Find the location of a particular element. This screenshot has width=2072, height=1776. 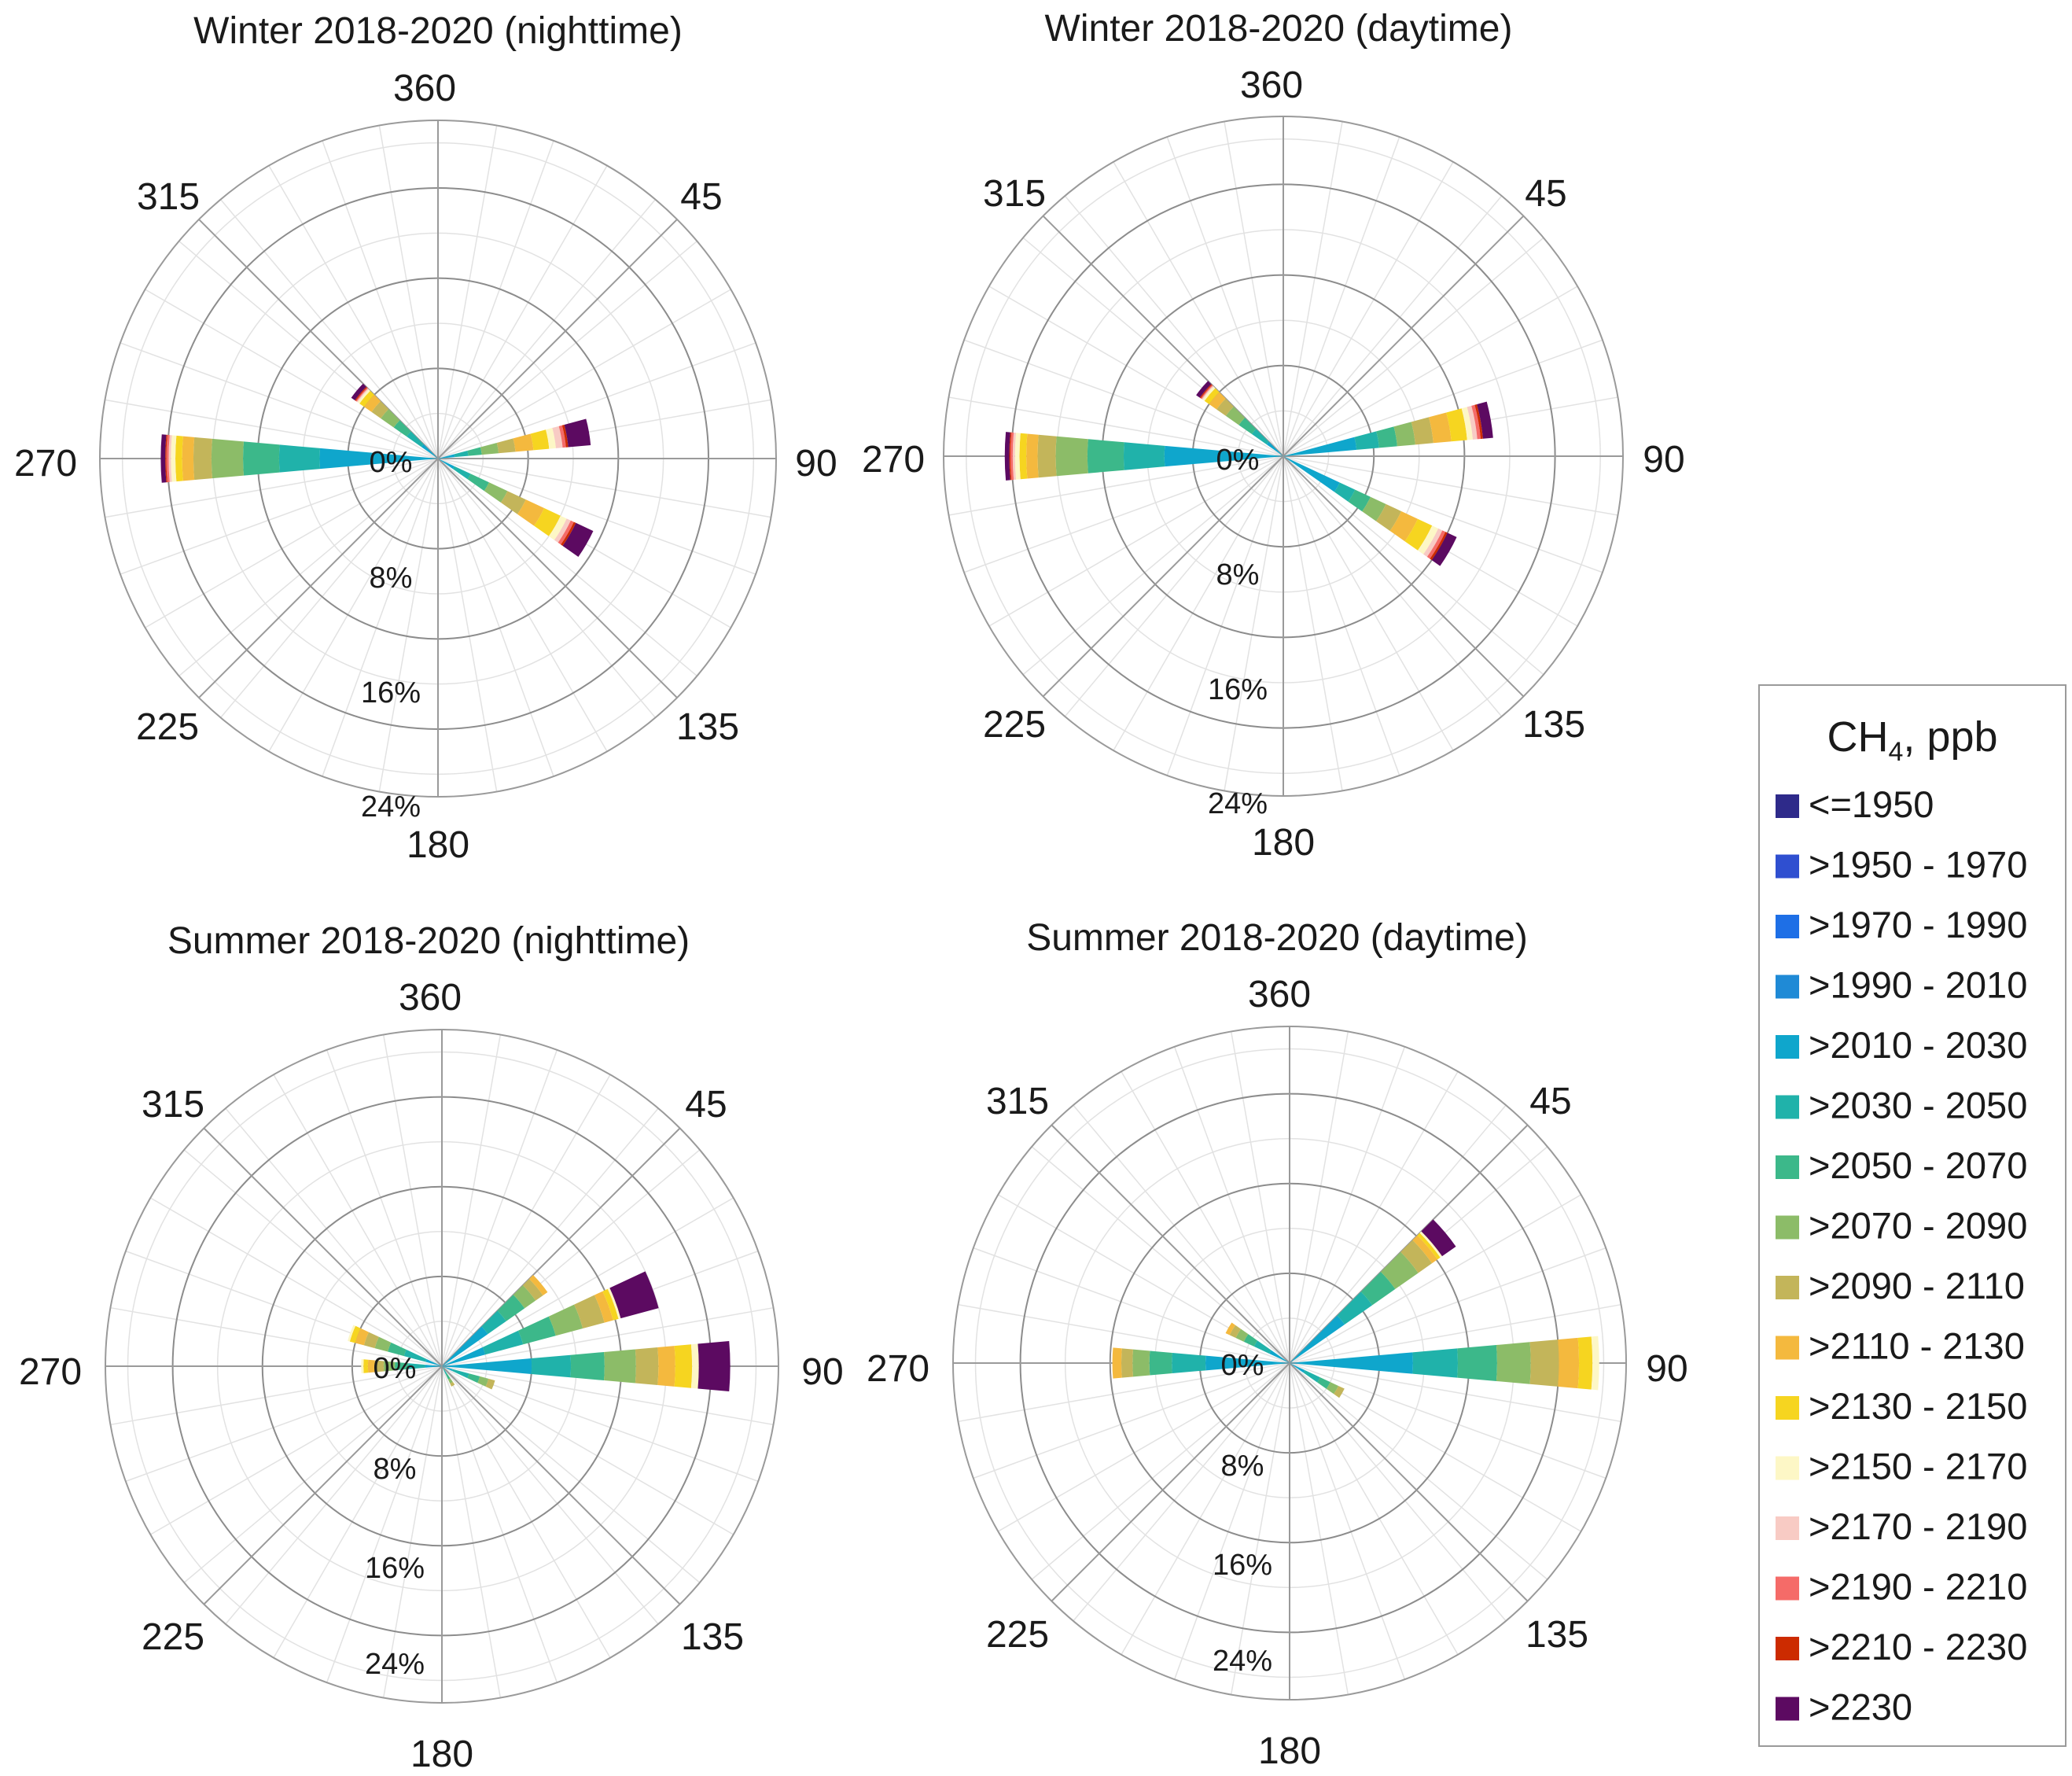

legend-label: >2110 - 2130 is located at coordinates (1917, 1346).